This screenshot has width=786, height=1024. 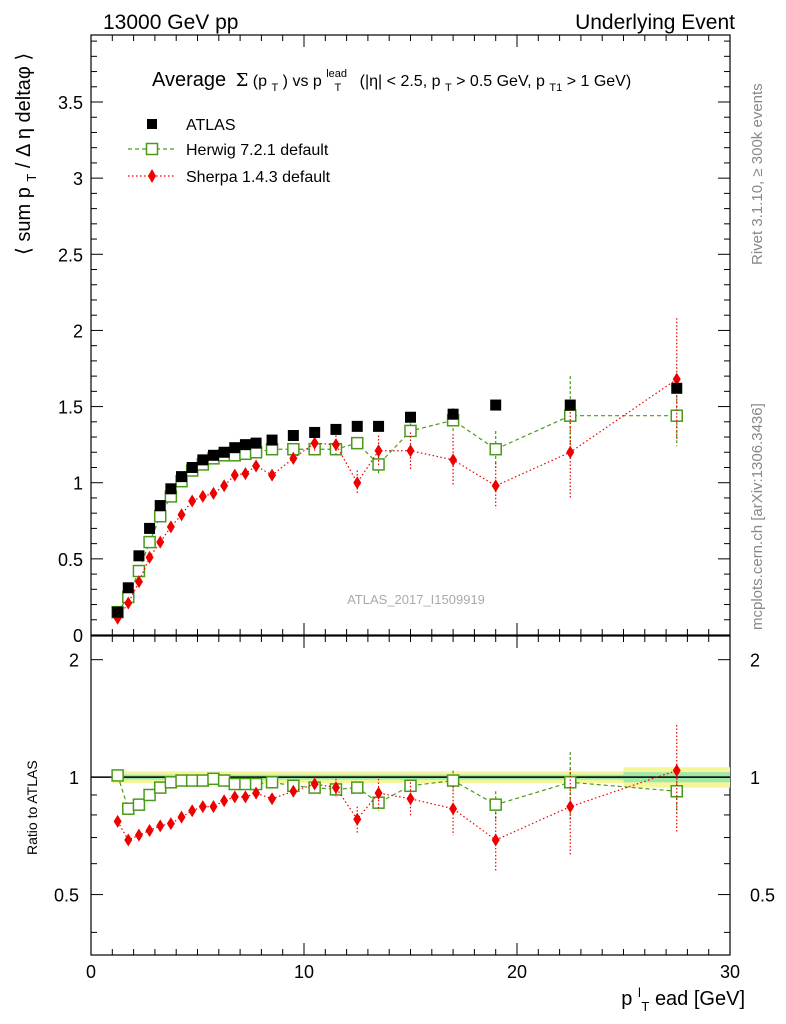 What do you see at coordinates (66, 896) in the screenshot?
I see `ratio-y-tick-label: 0.5` at bounding box center [66, 896].